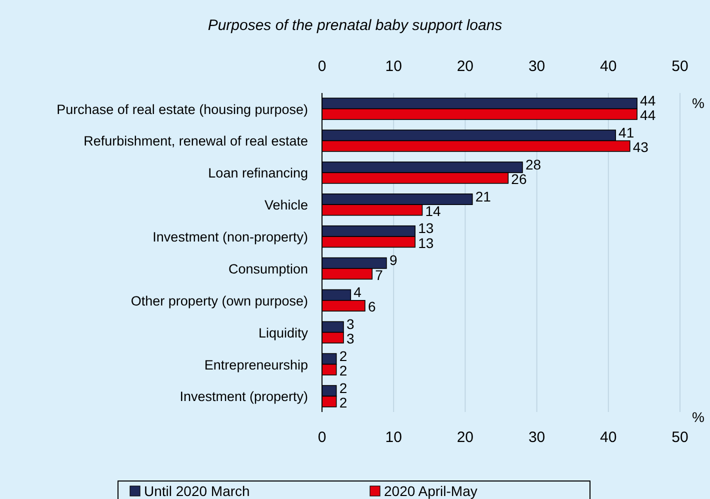 Image resolution: width=710 pixels, height=499 pixels. What do you see at coordinates (358, 292) in the screenshot?
I see `data-label: 4` at bounding box center [358, 292].